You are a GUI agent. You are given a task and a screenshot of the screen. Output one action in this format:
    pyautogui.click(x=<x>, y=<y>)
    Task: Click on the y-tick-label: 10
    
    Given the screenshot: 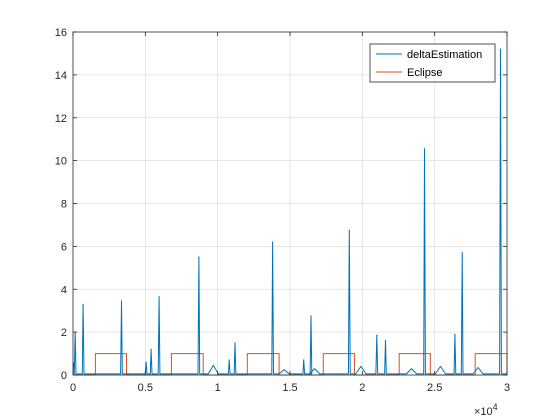 What is the action you would take?
    pyautogui.click(x=61, y=162)
    